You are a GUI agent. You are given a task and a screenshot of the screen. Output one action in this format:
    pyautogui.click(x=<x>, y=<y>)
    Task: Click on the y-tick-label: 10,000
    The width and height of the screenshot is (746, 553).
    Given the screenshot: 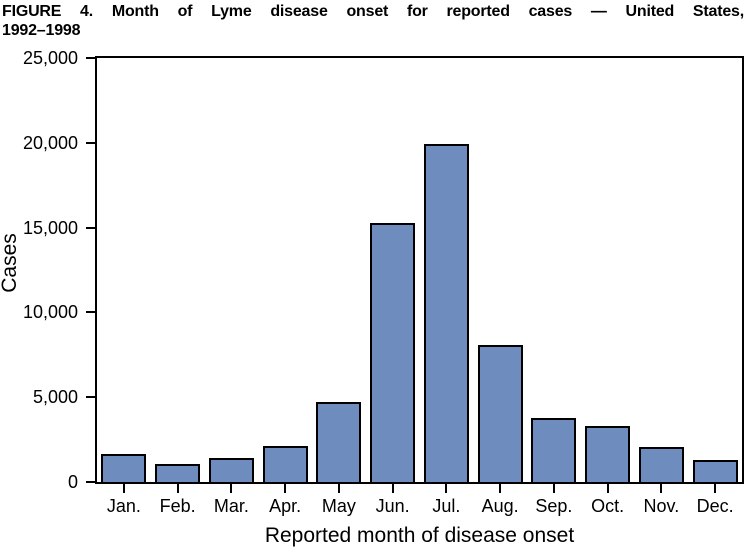 What is the action you would take?
    pyautogui.click(x=50, y=312)
    